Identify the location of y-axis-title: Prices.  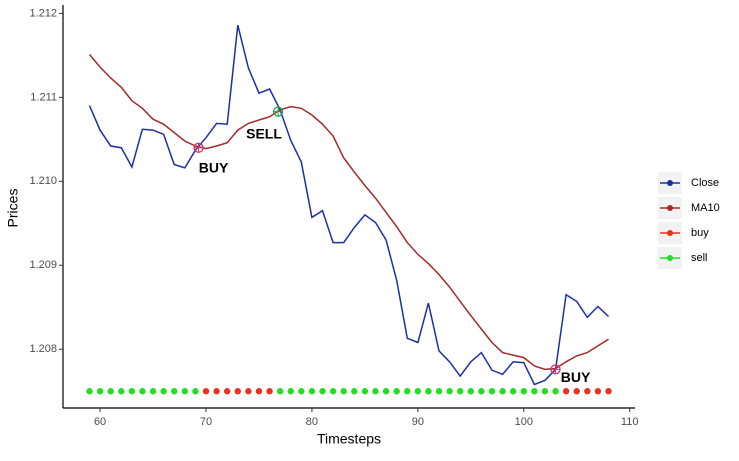
(13, 208).